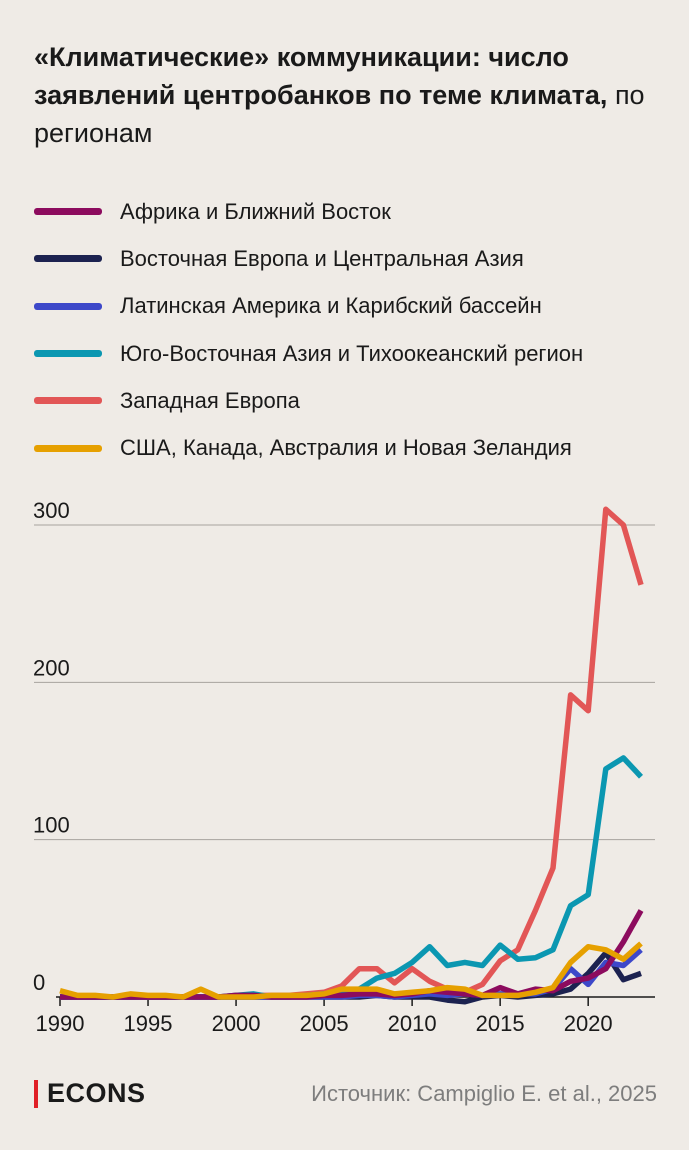  Describe the element at coordinates (324, 1023) in the screenshot. I see `x-tick-label: 2005` at that location.